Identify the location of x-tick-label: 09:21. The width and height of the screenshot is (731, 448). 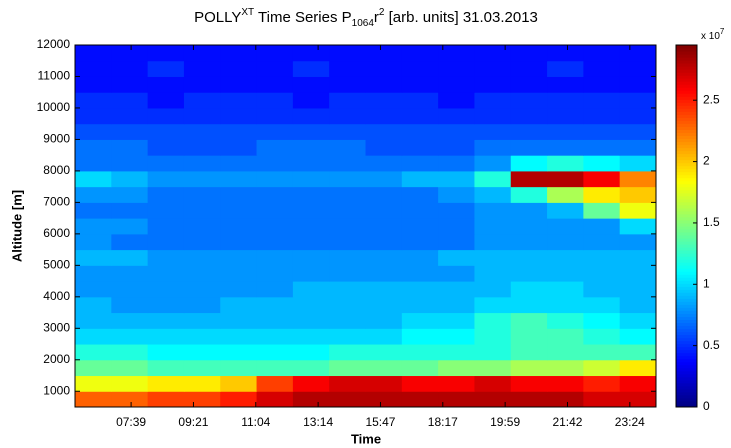
(193, 422).